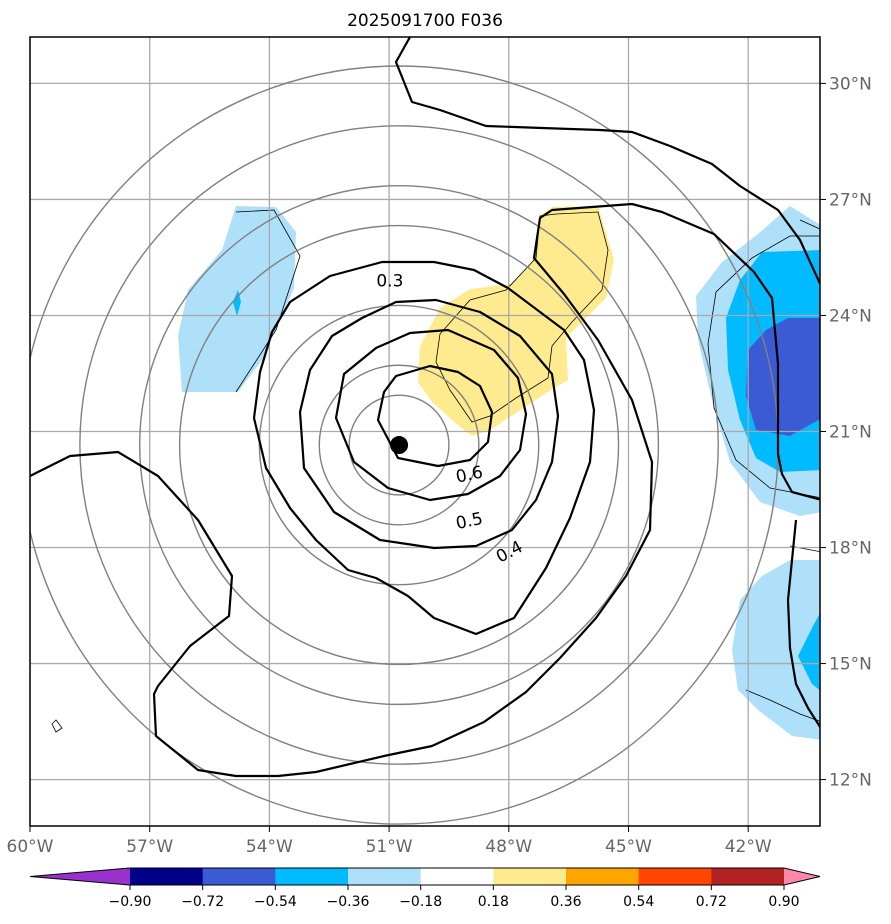 The width and height of the screenshot is (891, 924). Describe the element at coordinates (783, 902) in the screenshot. I see `colorbar-label: 0.90` at that location.